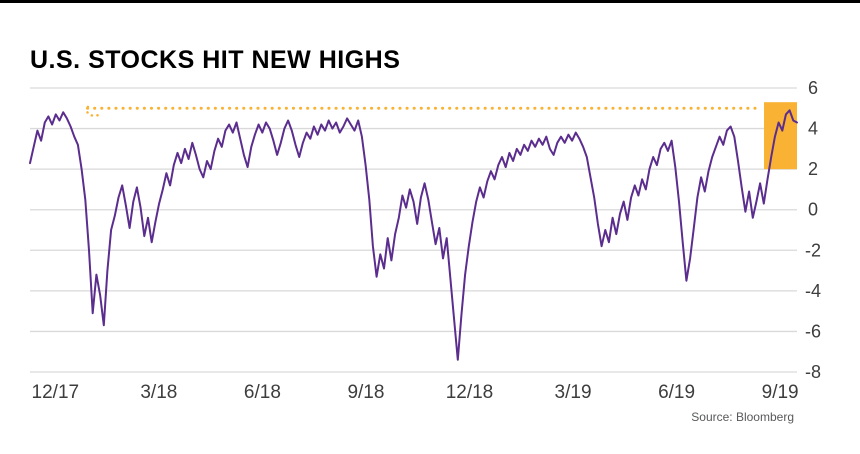  Describe the element at coordinates (813, 291) in the screenshot. I see `y-tick-label: -4` at that location.